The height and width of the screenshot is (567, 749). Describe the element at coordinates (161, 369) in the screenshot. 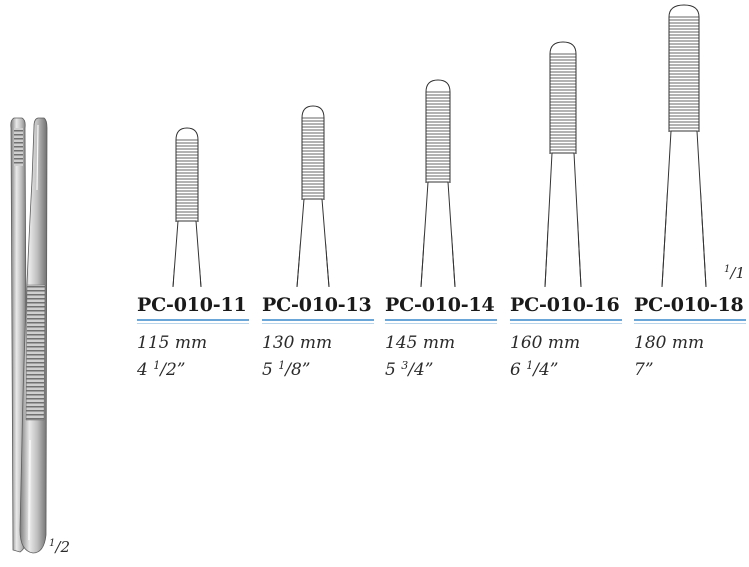

I see `length-inch: 4 1/2”` at that location.